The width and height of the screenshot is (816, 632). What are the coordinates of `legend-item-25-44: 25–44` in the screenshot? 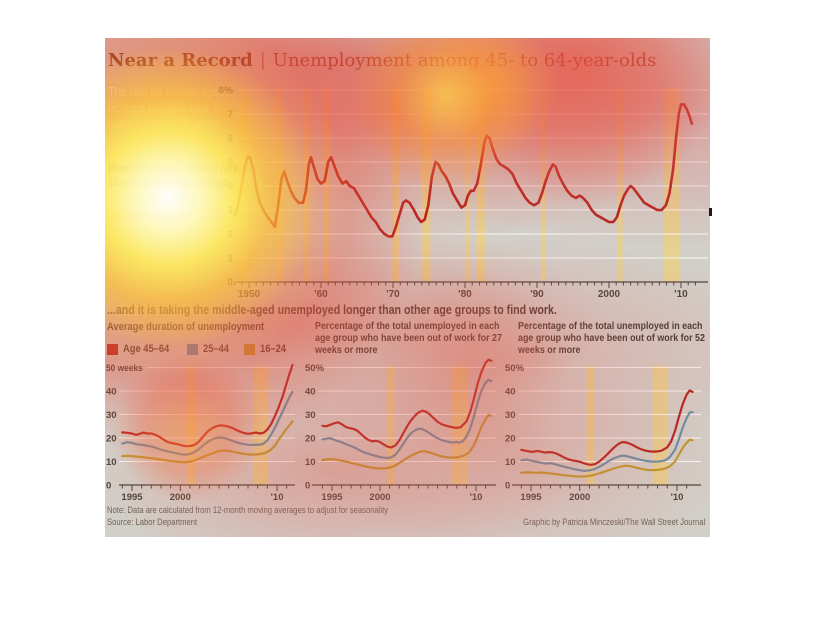 It's located at (210, 349).